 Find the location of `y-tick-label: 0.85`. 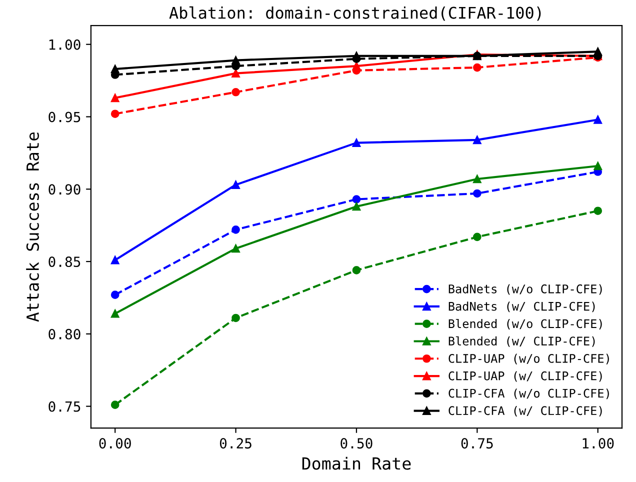

y-tick-label: 0.85 is located at coordinates (64, 262).